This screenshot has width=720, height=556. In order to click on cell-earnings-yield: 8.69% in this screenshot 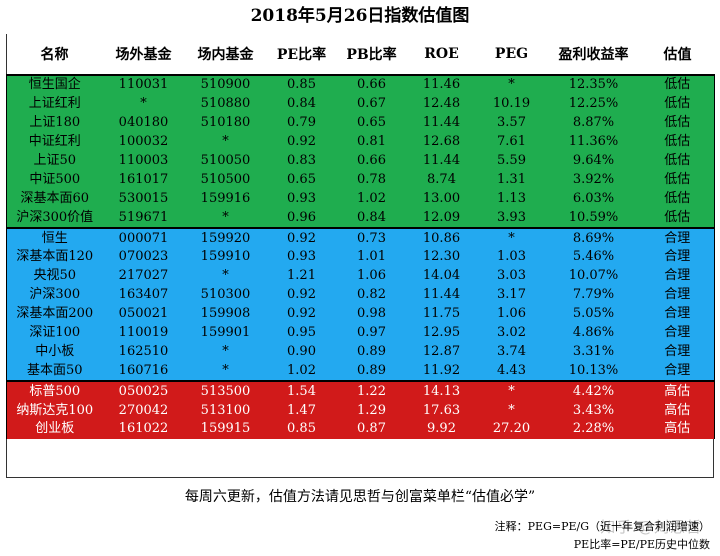, I will do `click(593, 238)`.